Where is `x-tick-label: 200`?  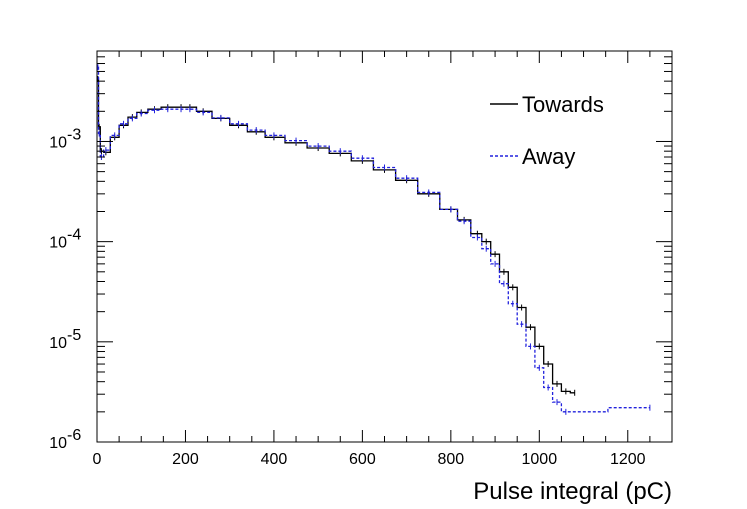 x-tick-label: 200 is located at coordinates (185, 459).